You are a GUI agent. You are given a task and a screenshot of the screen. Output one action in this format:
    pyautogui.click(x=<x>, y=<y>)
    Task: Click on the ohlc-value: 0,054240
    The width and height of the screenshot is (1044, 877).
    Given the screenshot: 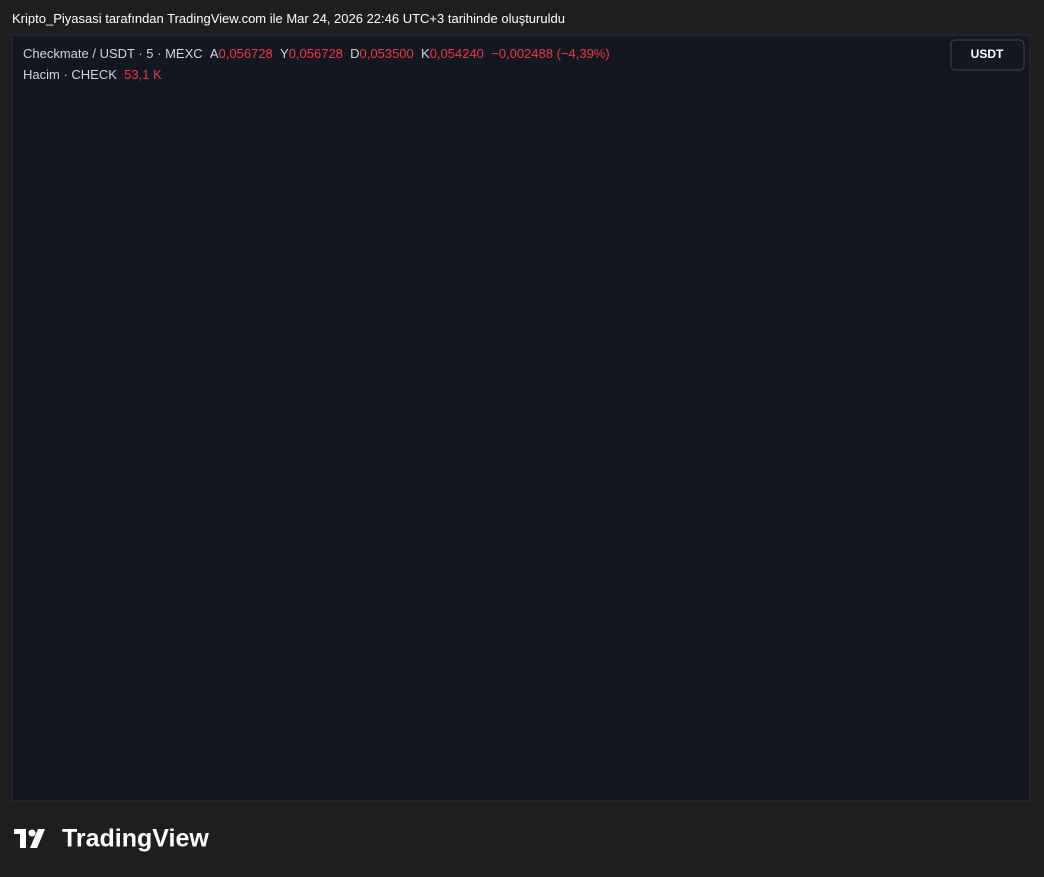 What is the action you would take?
    pyautogui.click(x=456, y=53)
    